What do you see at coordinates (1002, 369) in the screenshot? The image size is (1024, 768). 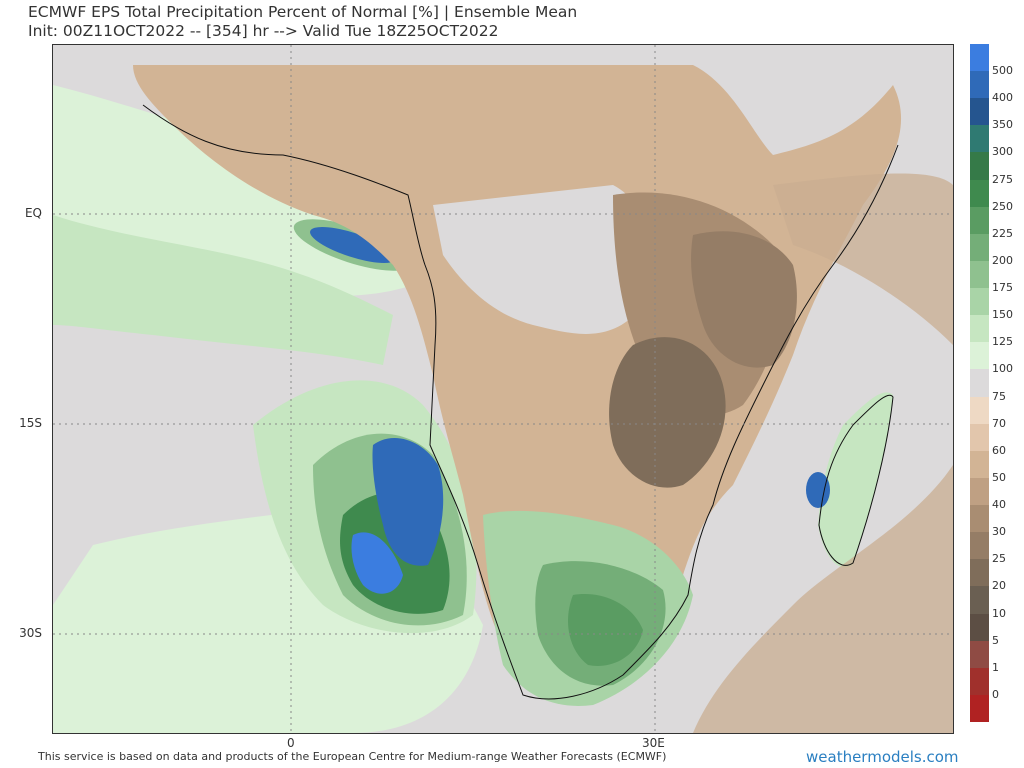 I see `colorbar-label: 100` at bounding box center [1002, 369].